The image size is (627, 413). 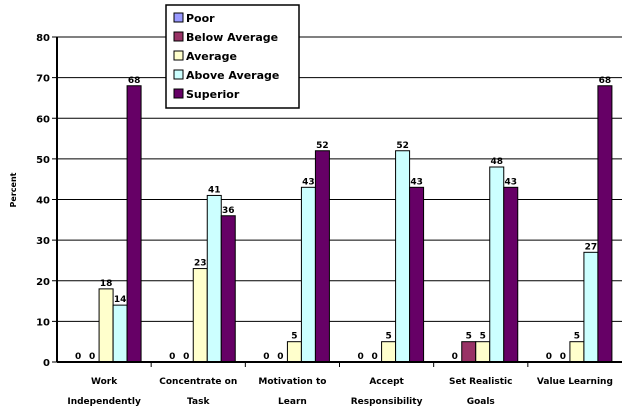 I want to click on x-category-label: Task, so click(x=198, y=402).